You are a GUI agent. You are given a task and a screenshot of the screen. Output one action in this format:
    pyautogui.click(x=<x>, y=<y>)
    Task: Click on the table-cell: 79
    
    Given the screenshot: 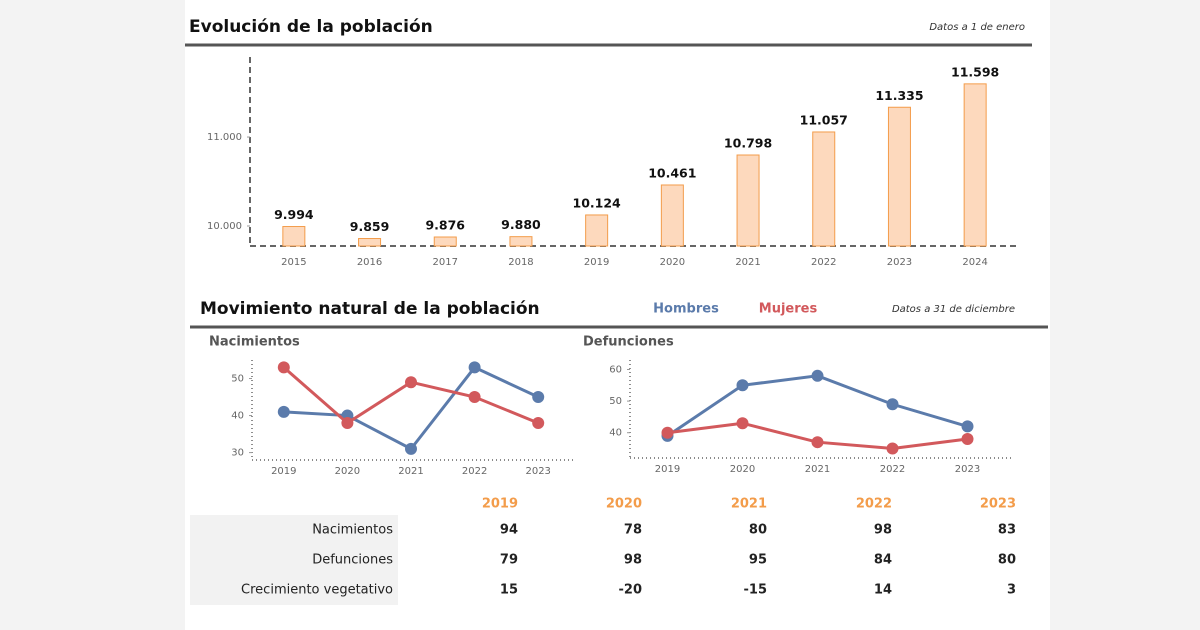 What is the action you would take?
    pyautogui.click(x=509, y=560)
    